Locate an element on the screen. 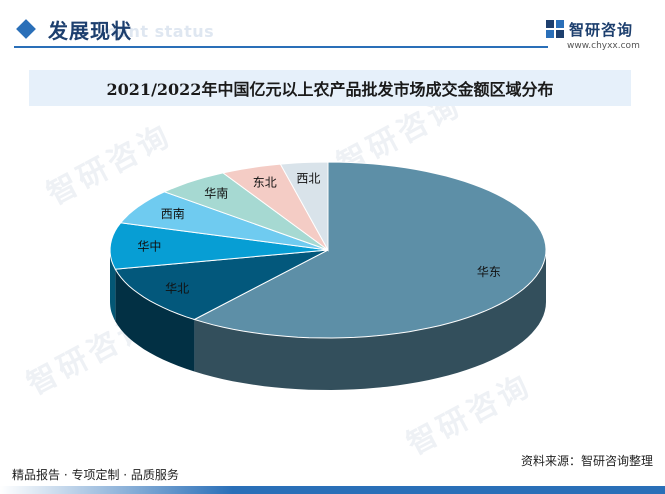 The height and width of the screenshot is (494, 665). brand-name: 智研咨询 is located at coordinates (601, 30).